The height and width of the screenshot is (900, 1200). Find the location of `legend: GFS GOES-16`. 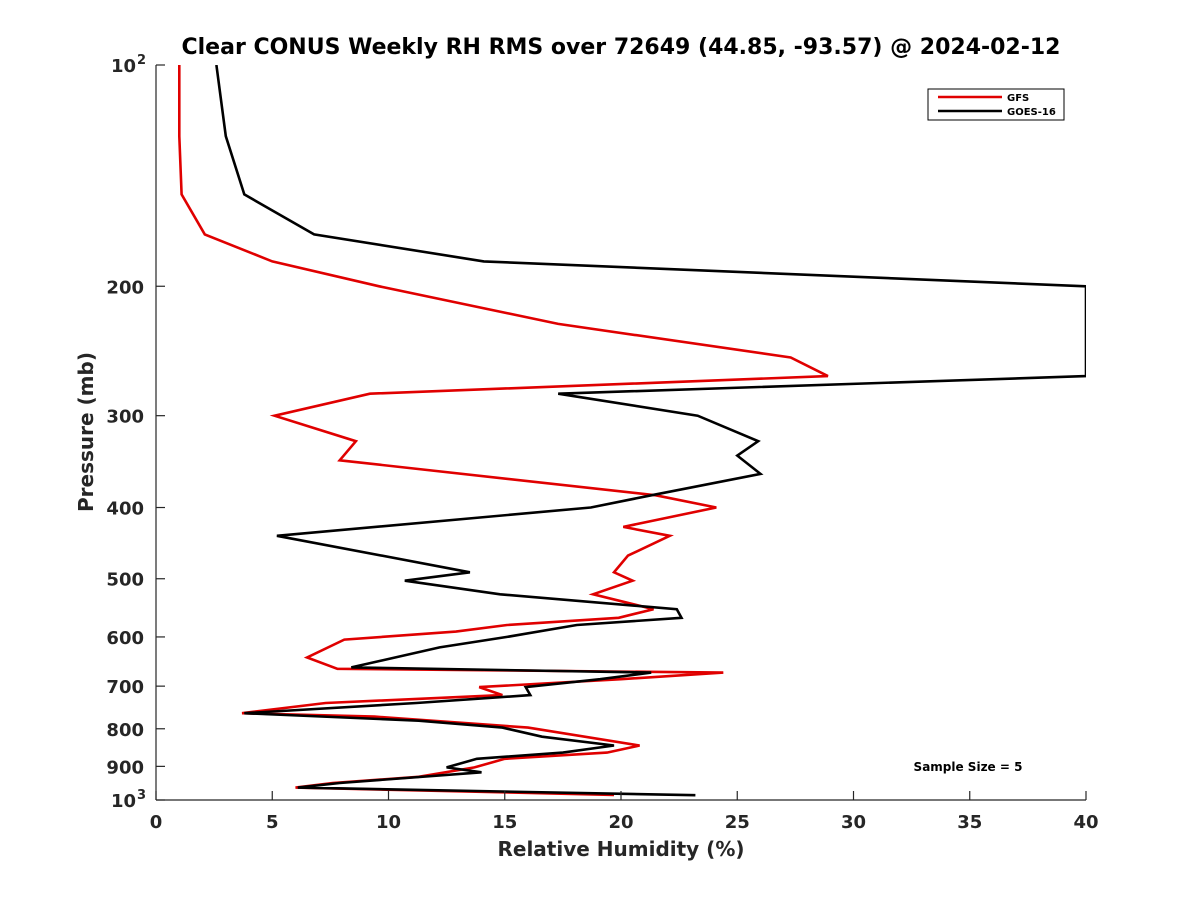

legend: GFS GOES-16 is located at coordinates (996, 104).